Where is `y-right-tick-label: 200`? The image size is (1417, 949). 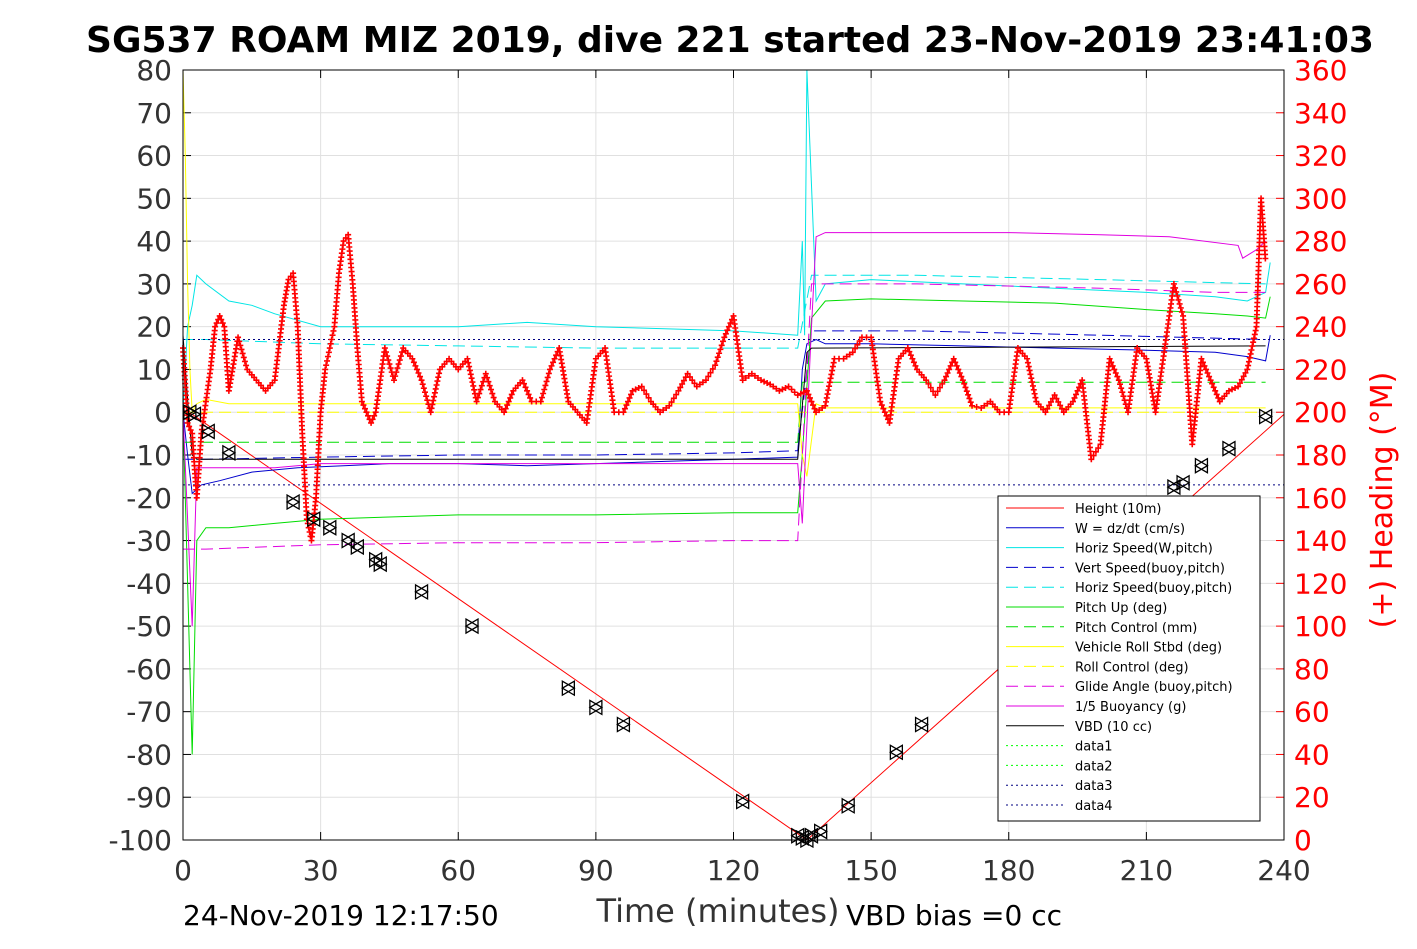 y-right-tick-label: 200 is located at coordinates (1320, 412).